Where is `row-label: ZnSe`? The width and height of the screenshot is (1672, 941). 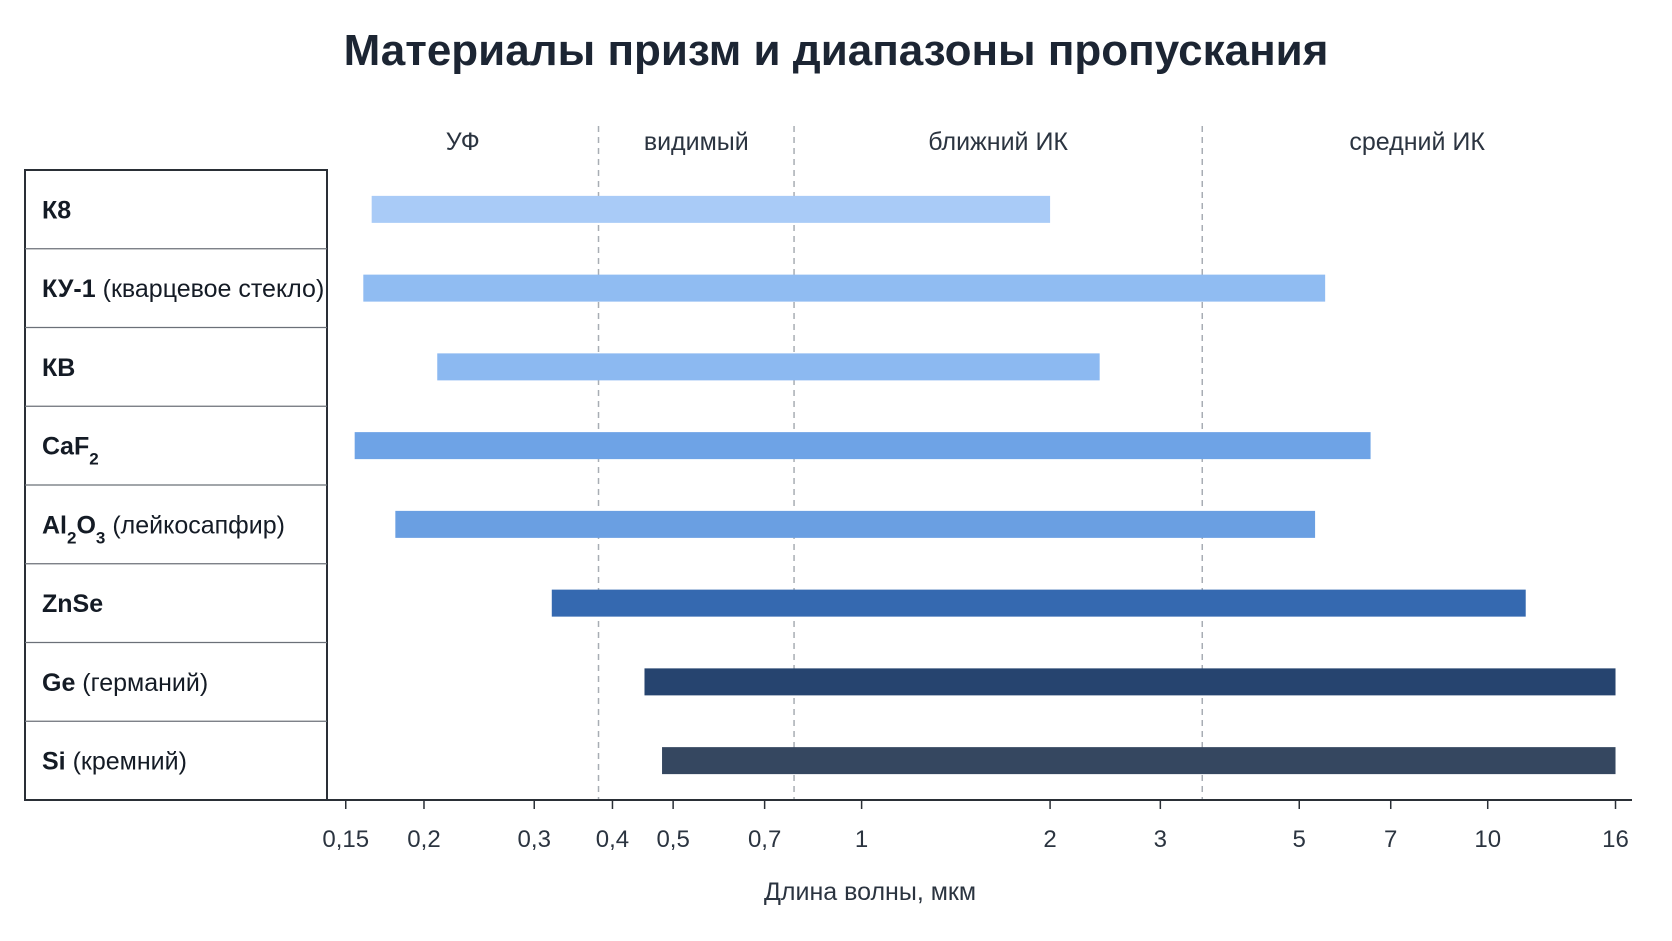 row-label: ZnSe is located at coordinates (72, 604).